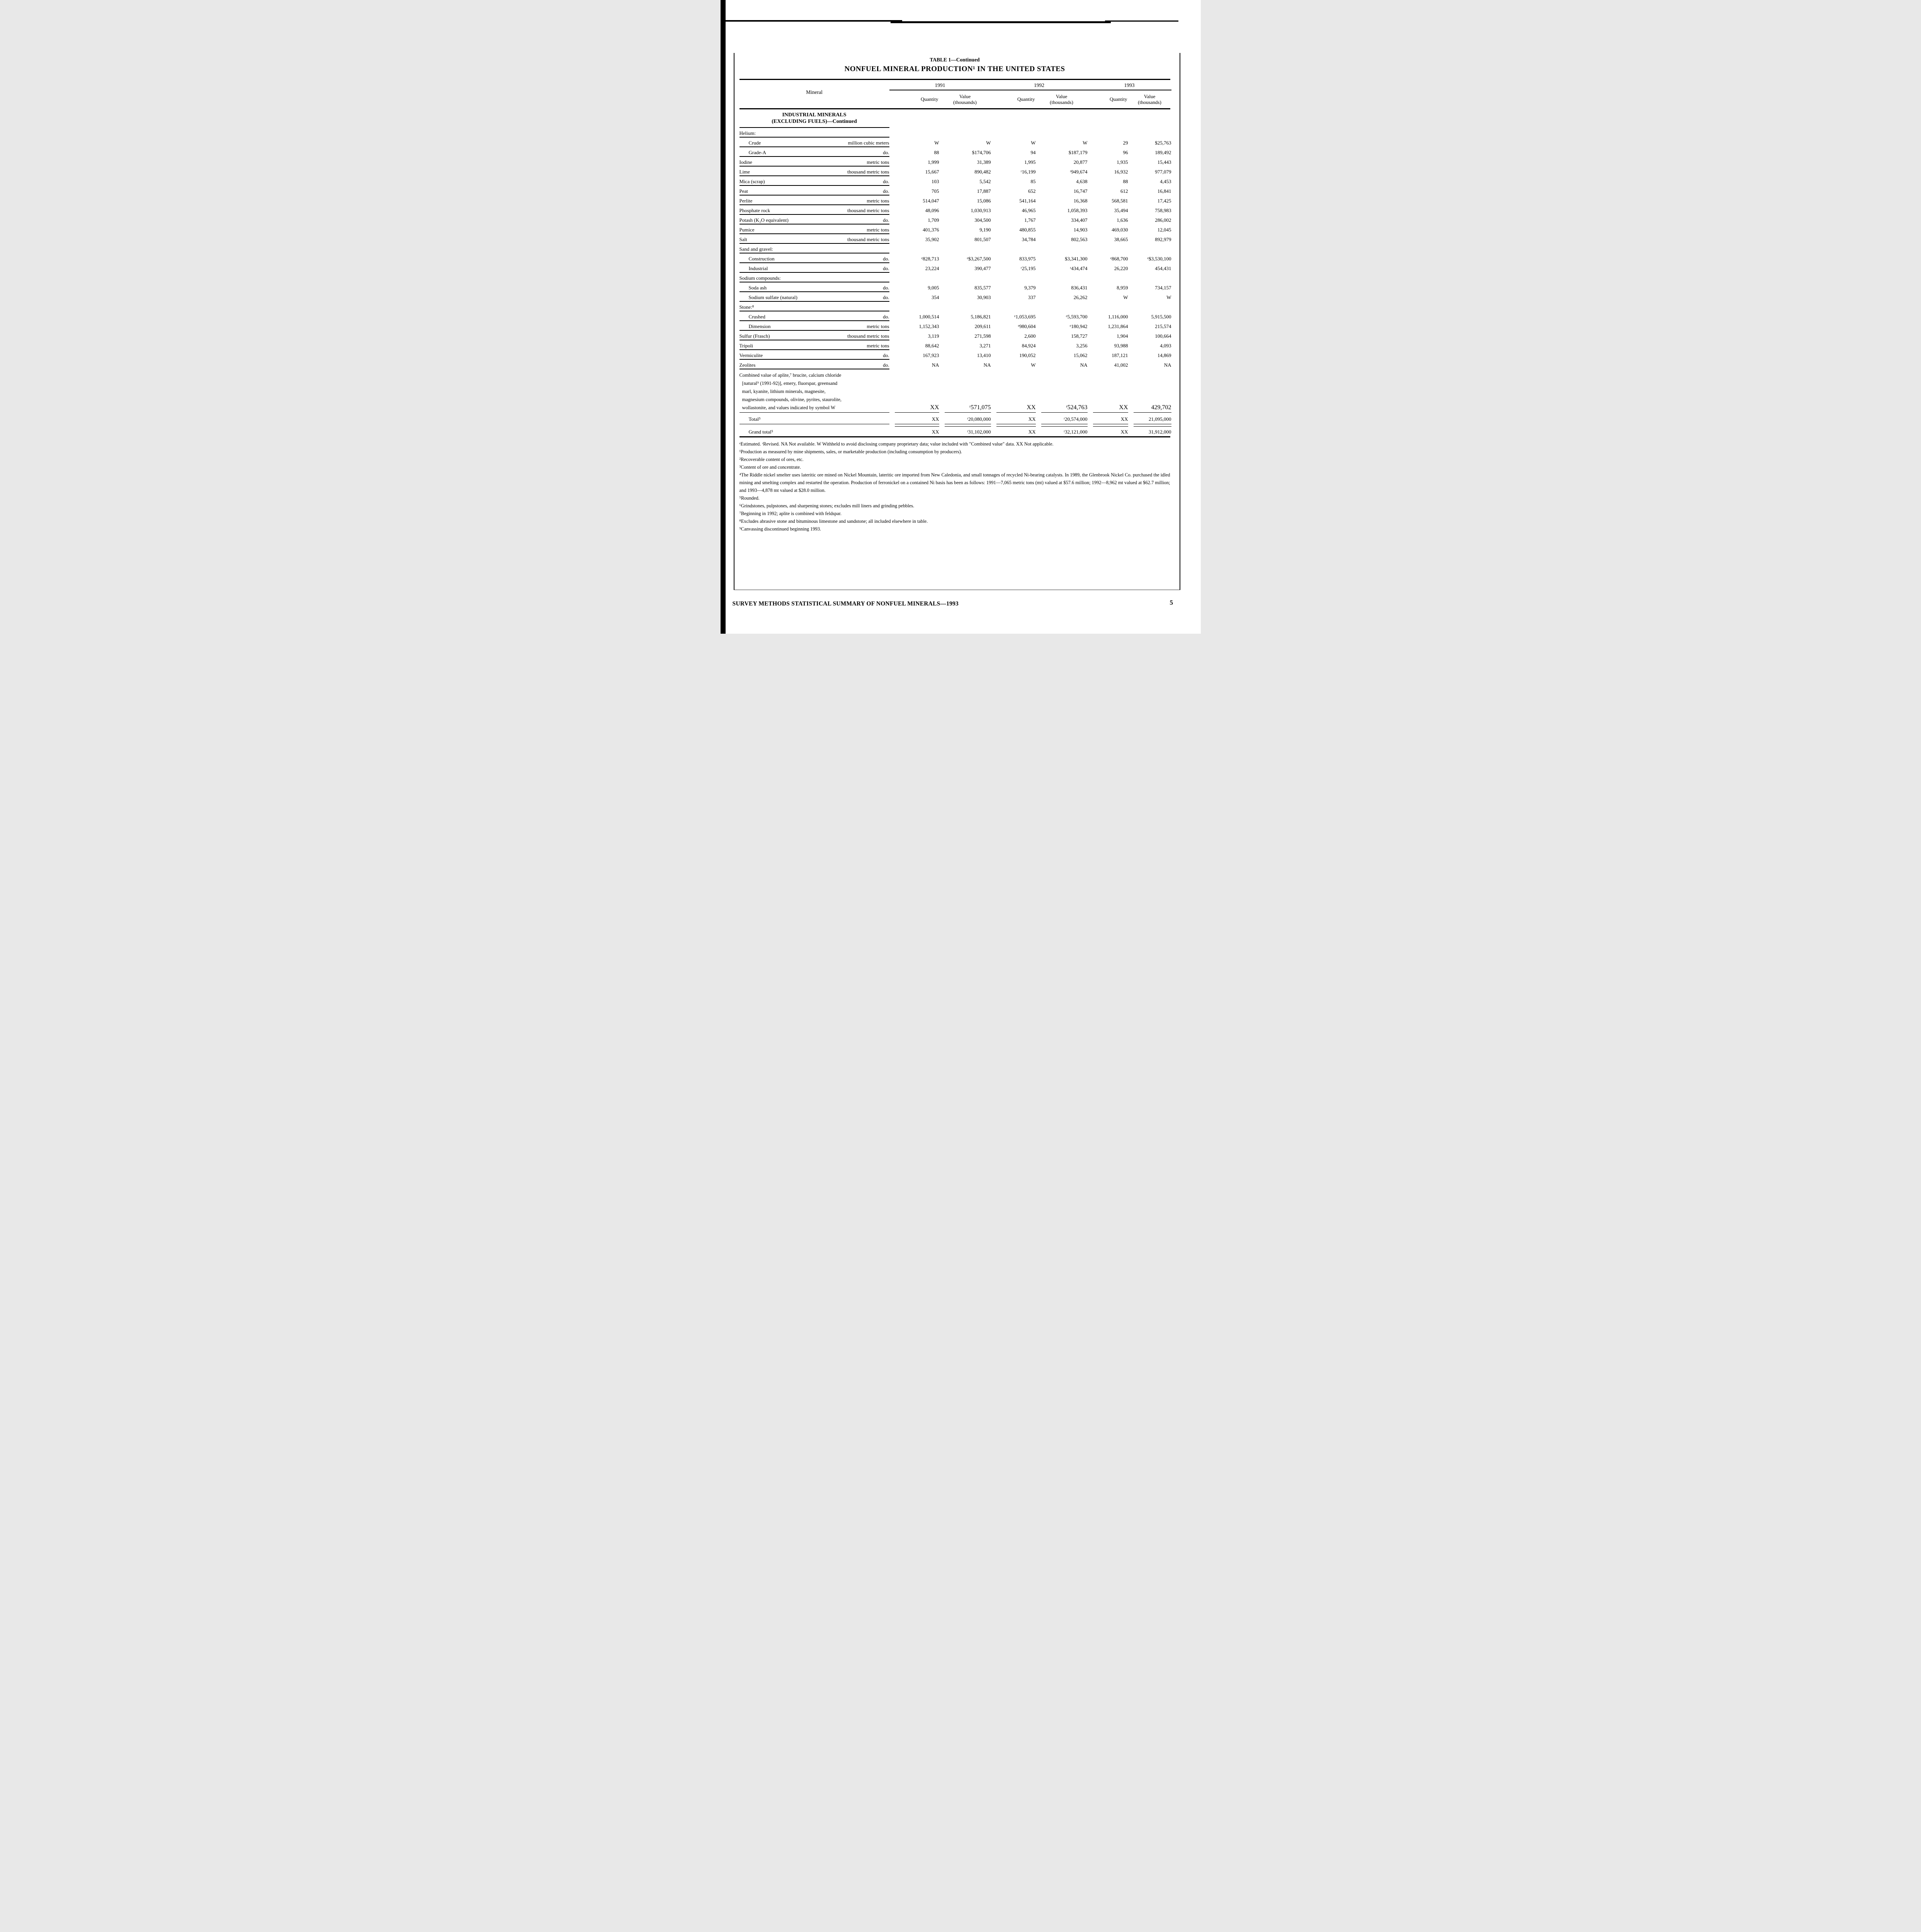  What do you see at coordinates (1080, 200) in the screenshot?
I see `cell-value: 16,368` at bounding box center [1080, 200].